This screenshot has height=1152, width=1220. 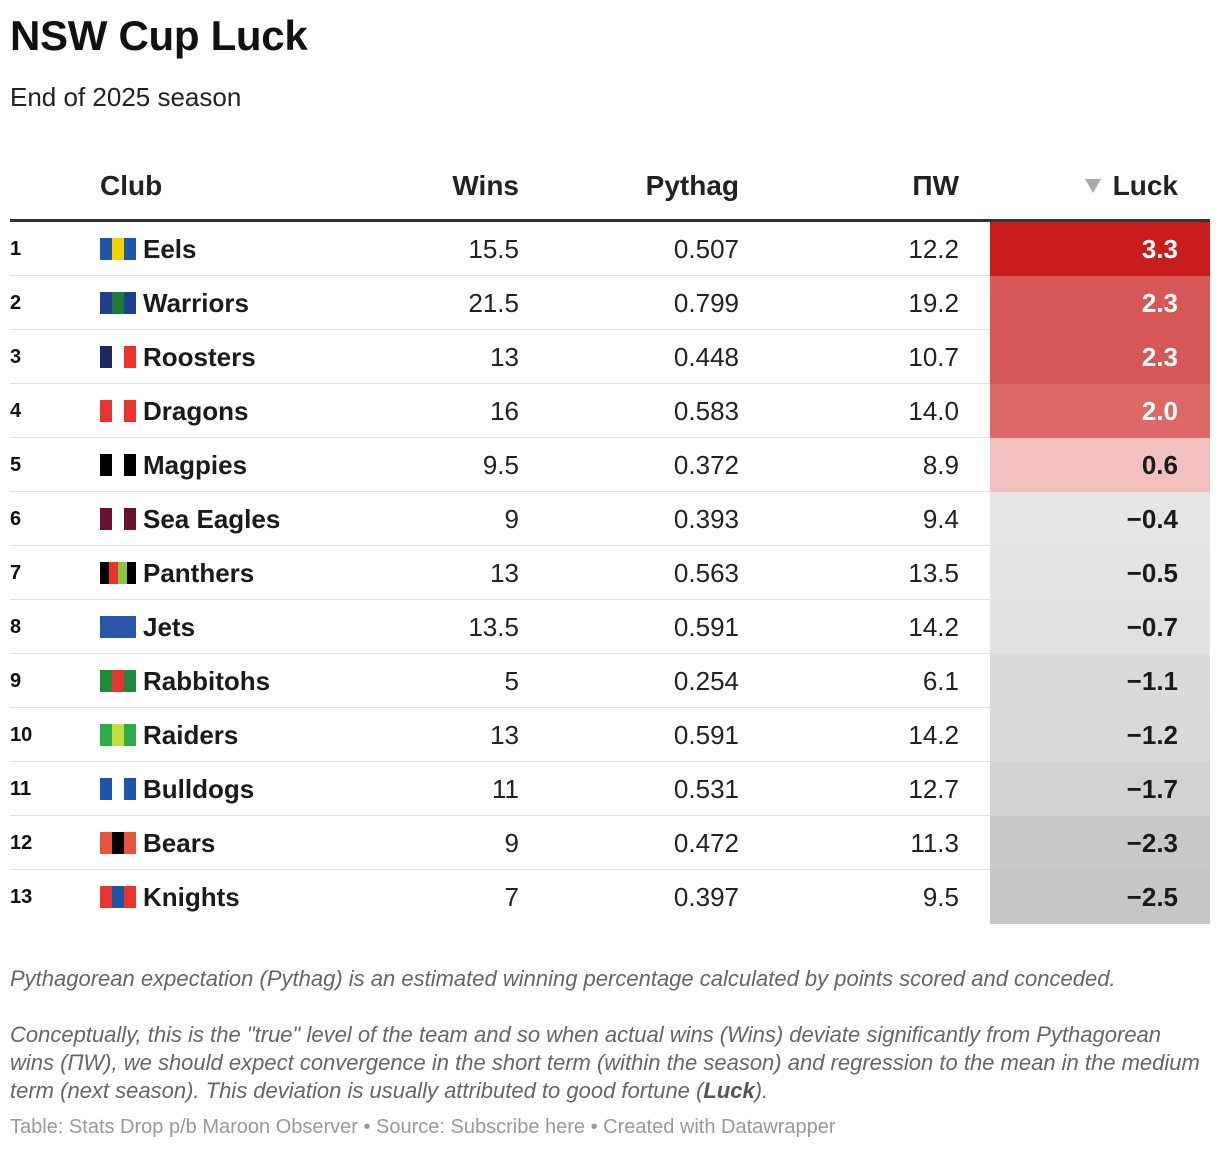 I want to click on club-name-cell: Warriors, so click(x=196, y=303).